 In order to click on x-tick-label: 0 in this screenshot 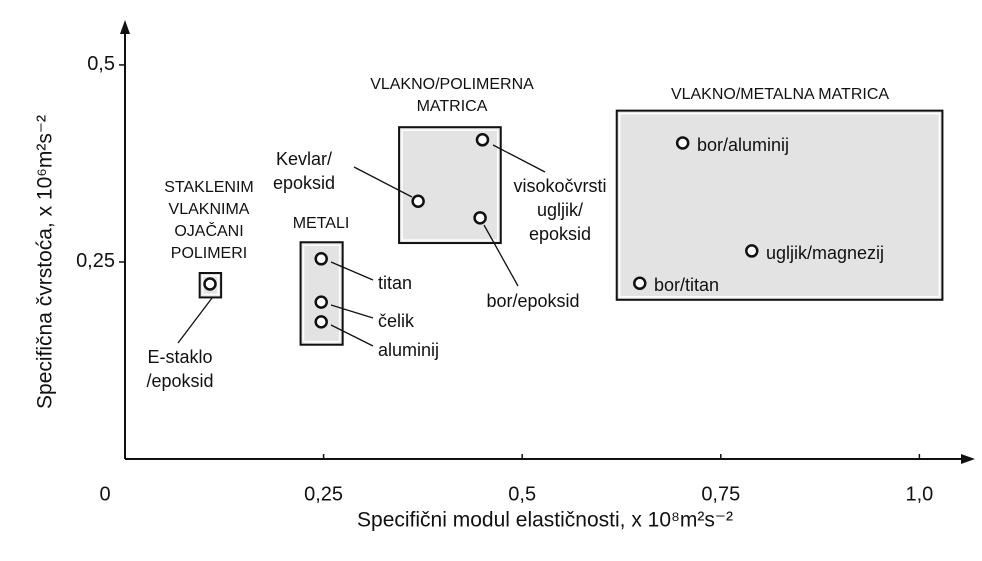, I will do `click(104, 494)`.